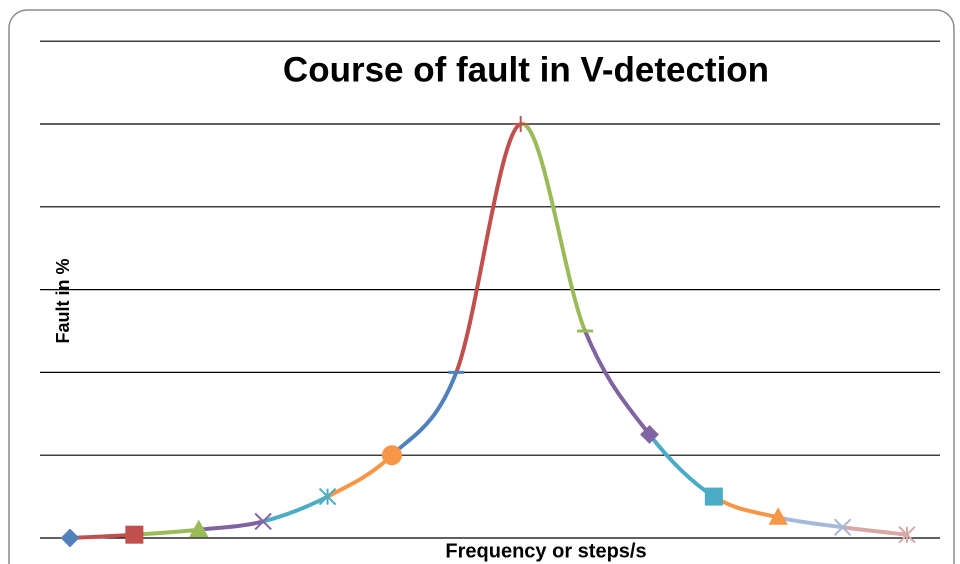 The image size is (960, 564). I want to click on title-background, so click(526, 75).